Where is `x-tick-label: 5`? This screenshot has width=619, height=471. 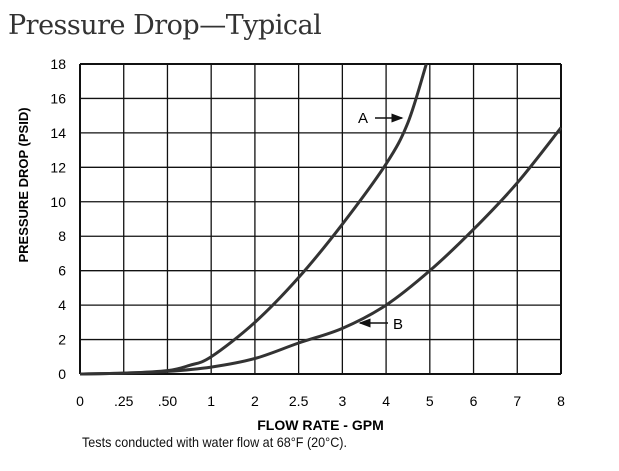
x-tick-label: 5 is located at coordinates (430, 401).